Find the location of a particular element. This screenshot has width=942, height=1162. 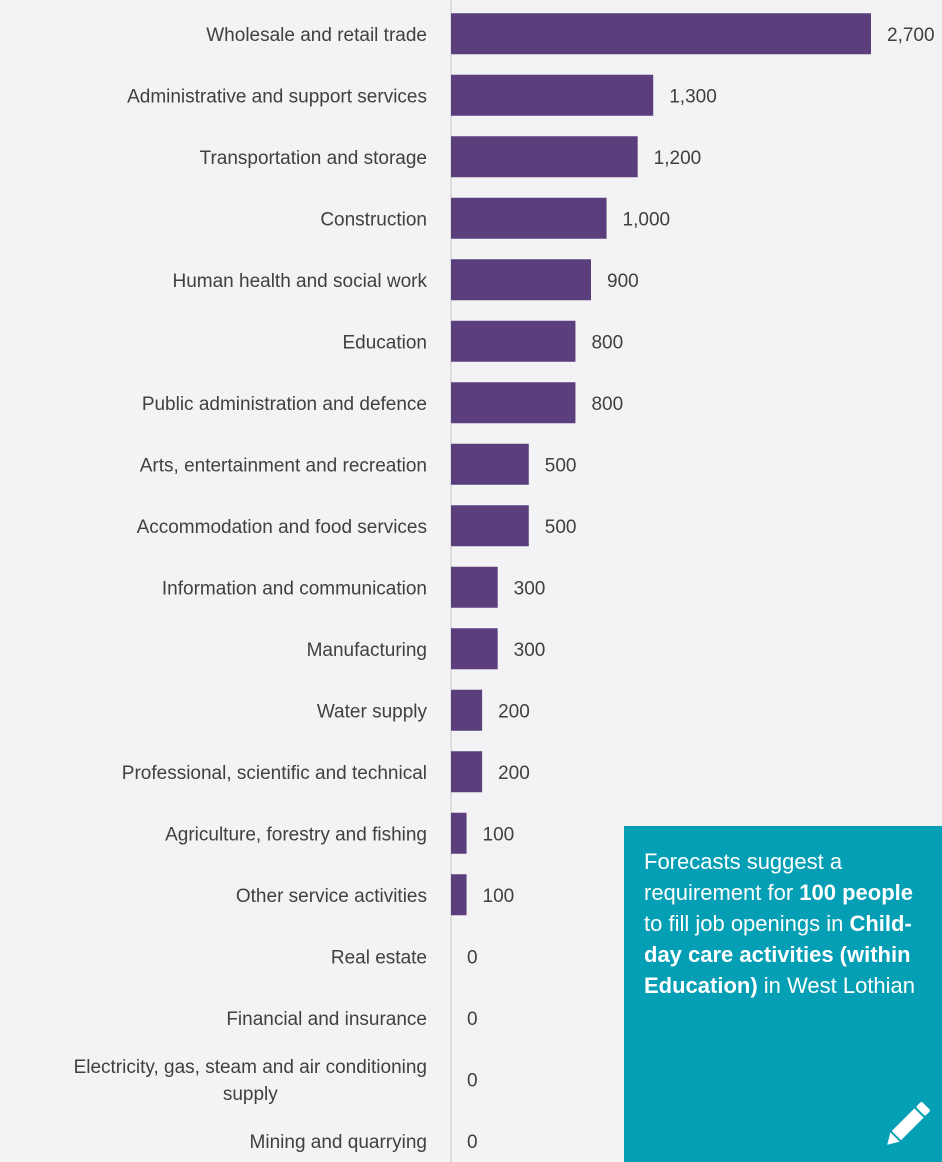

pencil-icon is located at coordinates (908, 1123).